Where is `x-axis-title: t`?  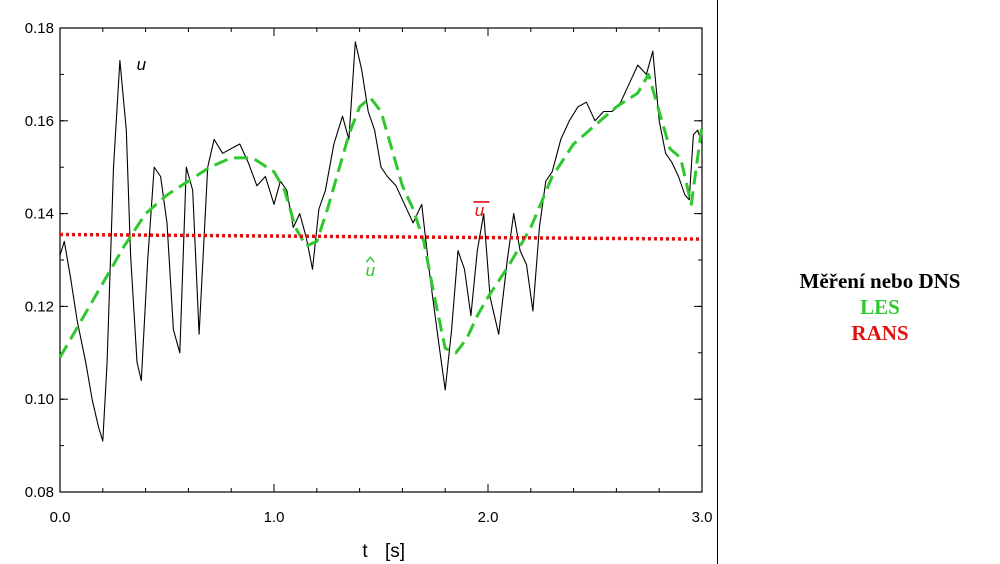 x-axis-title: t is located at coordinates (365, 551).